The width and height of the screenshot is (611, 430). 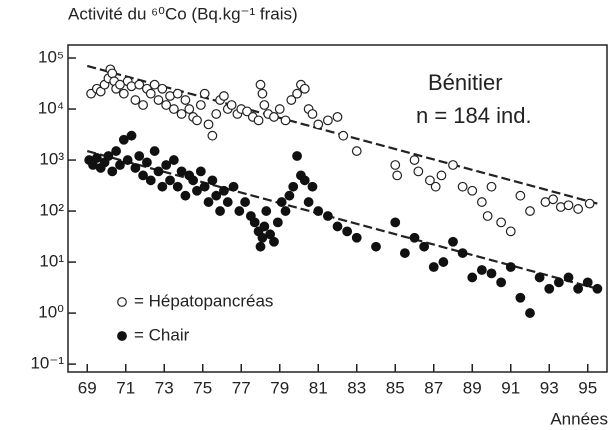 I want to click on legend-marker, so click(x=122, y=302).